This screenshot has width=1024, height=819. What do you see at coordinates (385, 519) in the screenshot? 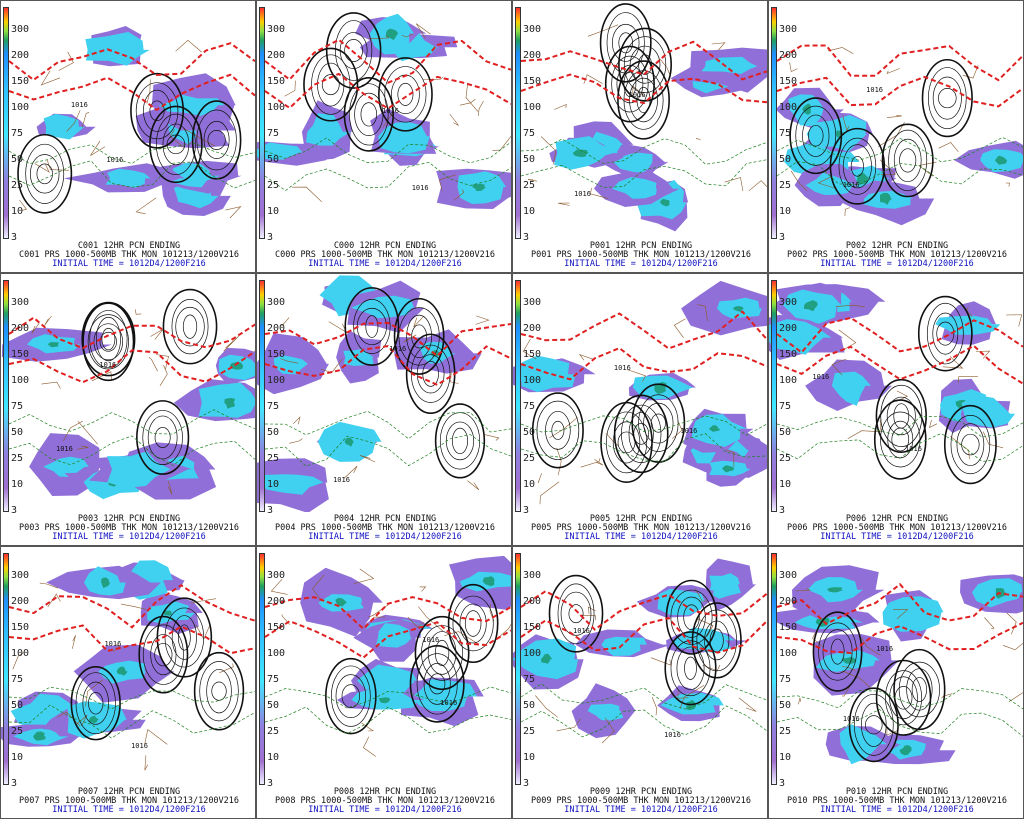
I see `panel-title: P004 12HR PCN ENDING` at bounding box center [385, 519].